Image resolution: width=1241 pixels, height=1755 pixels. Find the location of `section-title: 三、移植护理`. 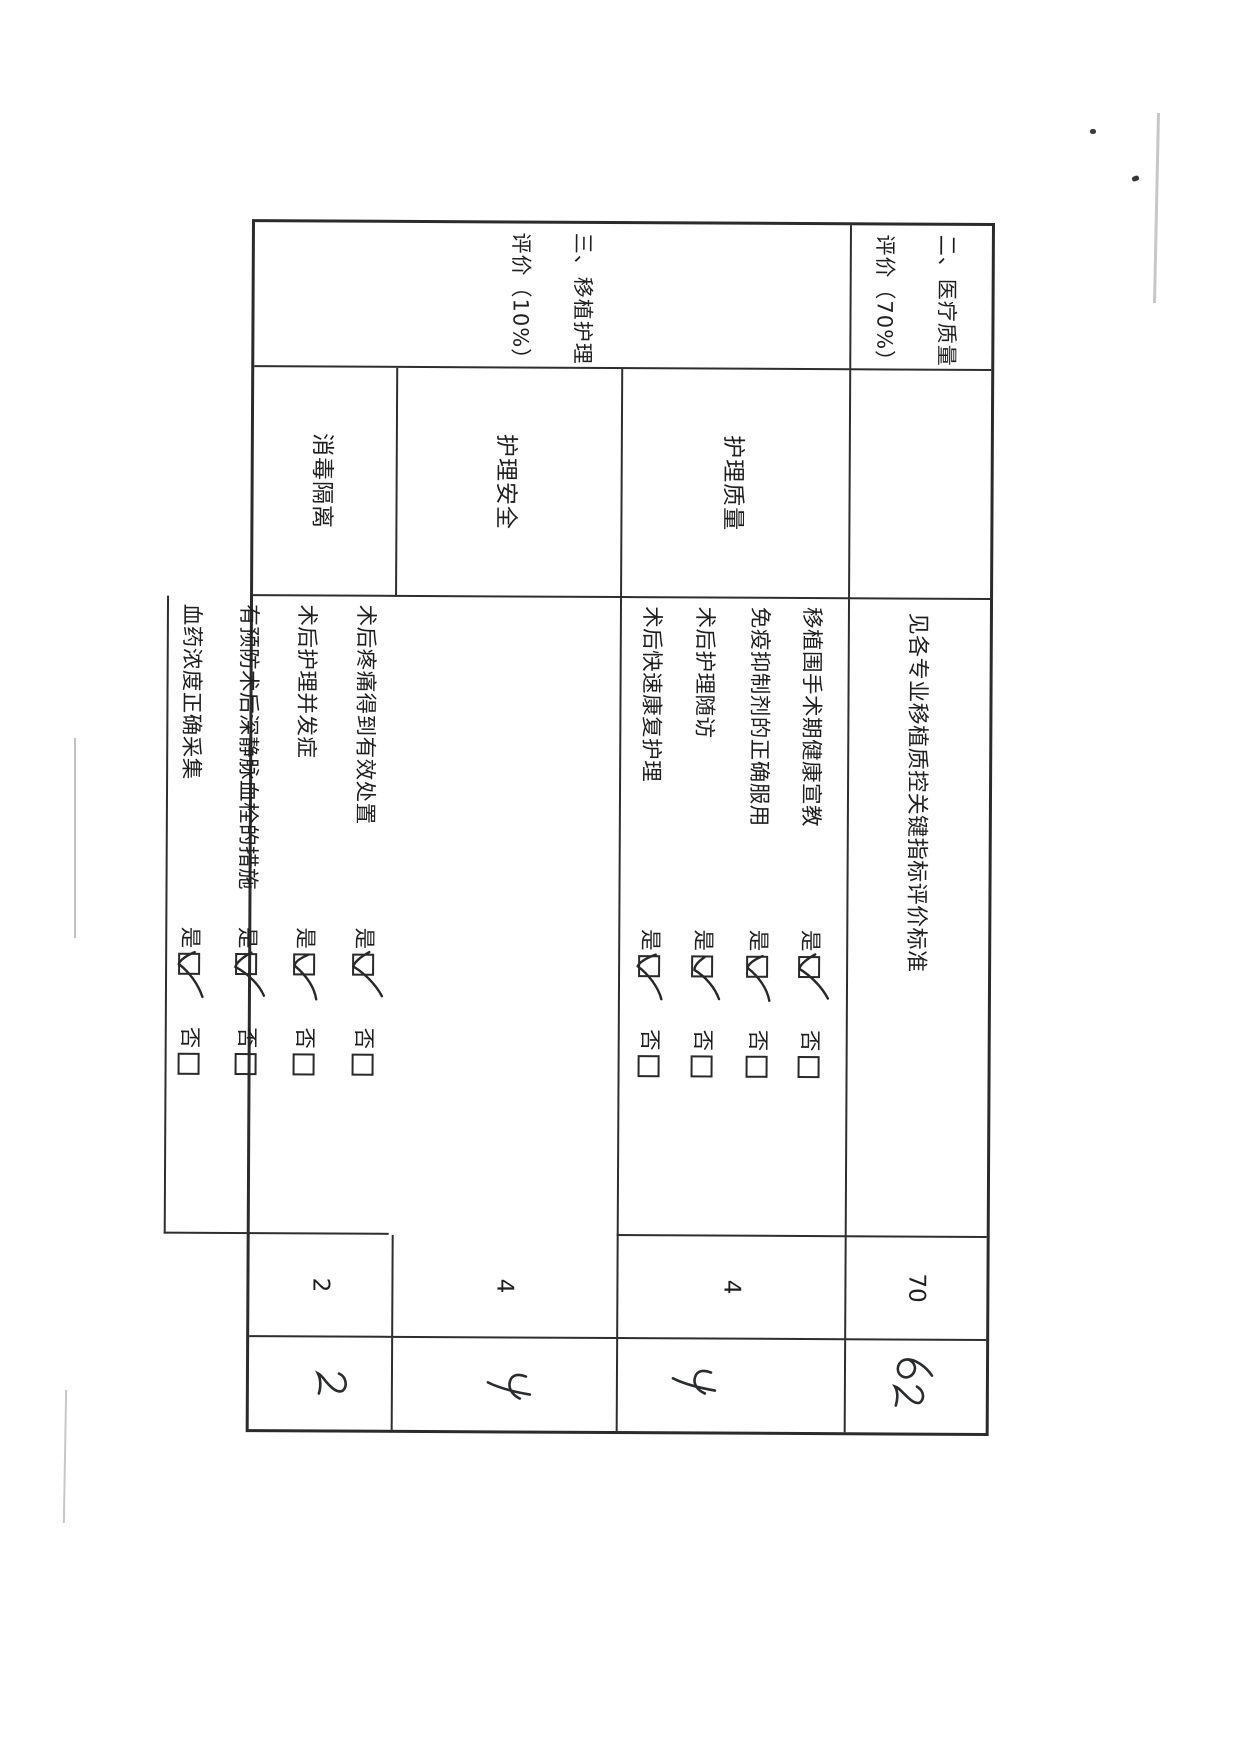

section-title: 三、移植护理 is located at coordinates (583, 298).